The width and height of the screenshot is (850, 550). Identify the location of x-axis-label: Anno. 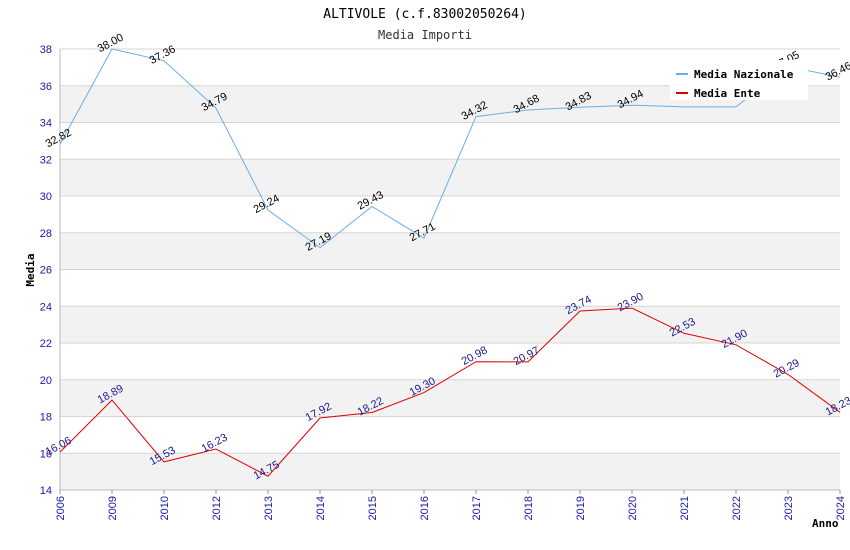
(825, 523).